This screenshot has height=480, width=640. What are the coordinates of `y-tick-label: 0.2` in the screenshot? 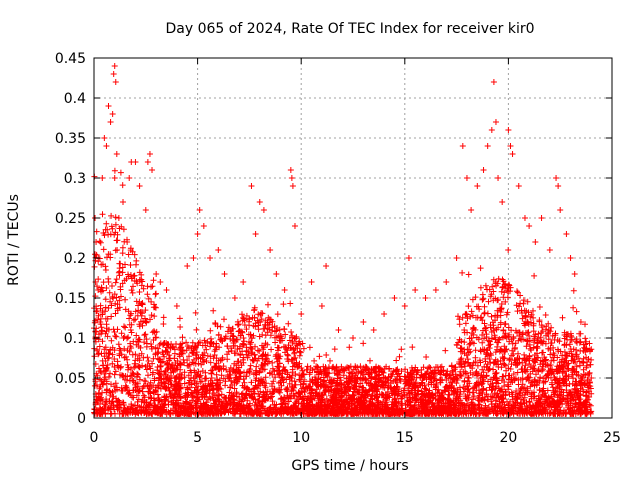 It's located at (75, 259).